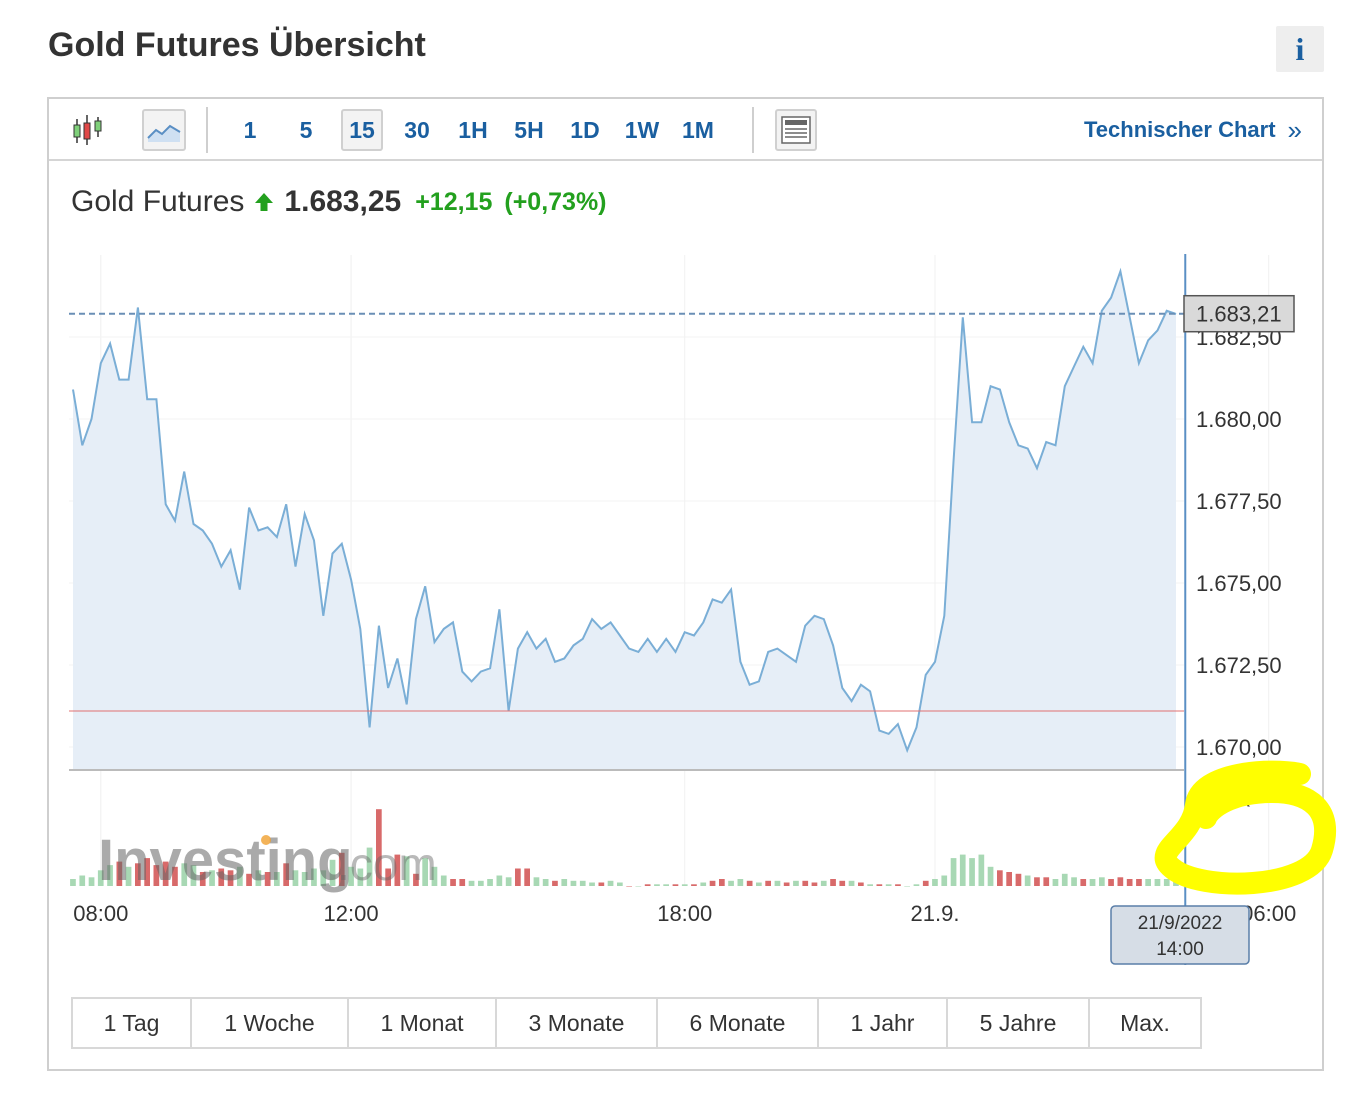  What do you see at coordinates (423, 1023) in the screenshot?
I see `range-1-month: 1 Monat` at bounding box center [423, 1023].